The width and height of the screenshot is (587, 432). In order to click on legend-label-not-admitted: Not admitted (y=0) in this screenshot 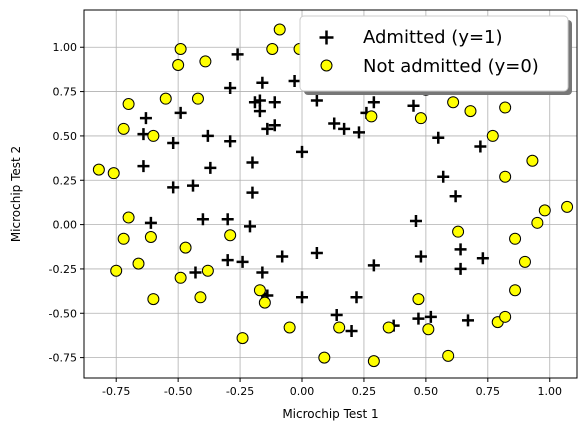, I will do `click(451, 66)`.